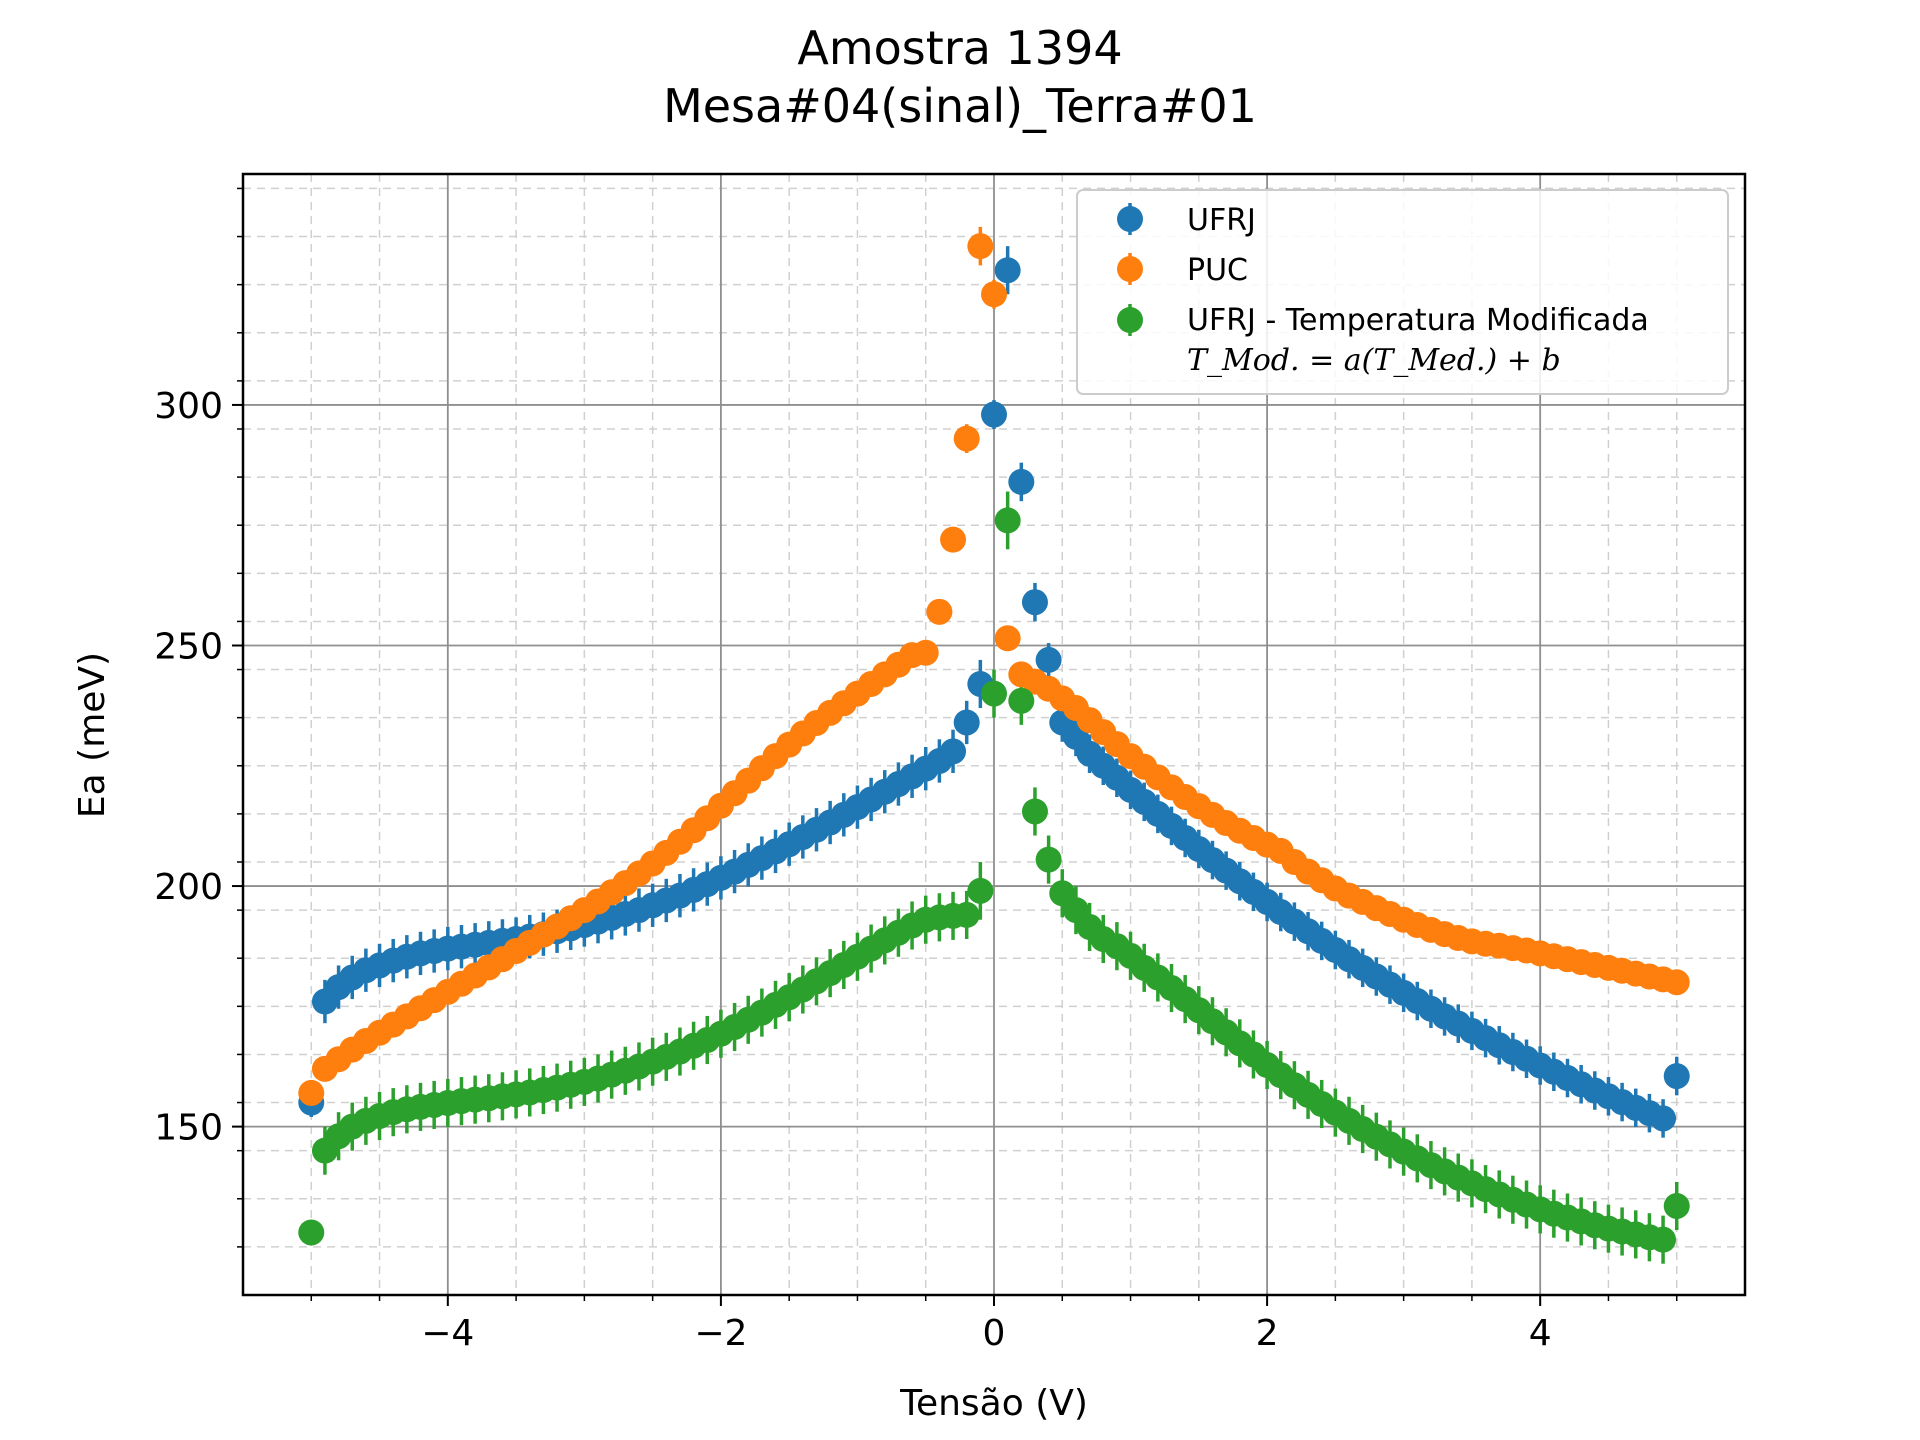 The width and height of the screenshot is (1920, 1440). I want to click on y-axis-label: Ea (meV), so click(92, 735).